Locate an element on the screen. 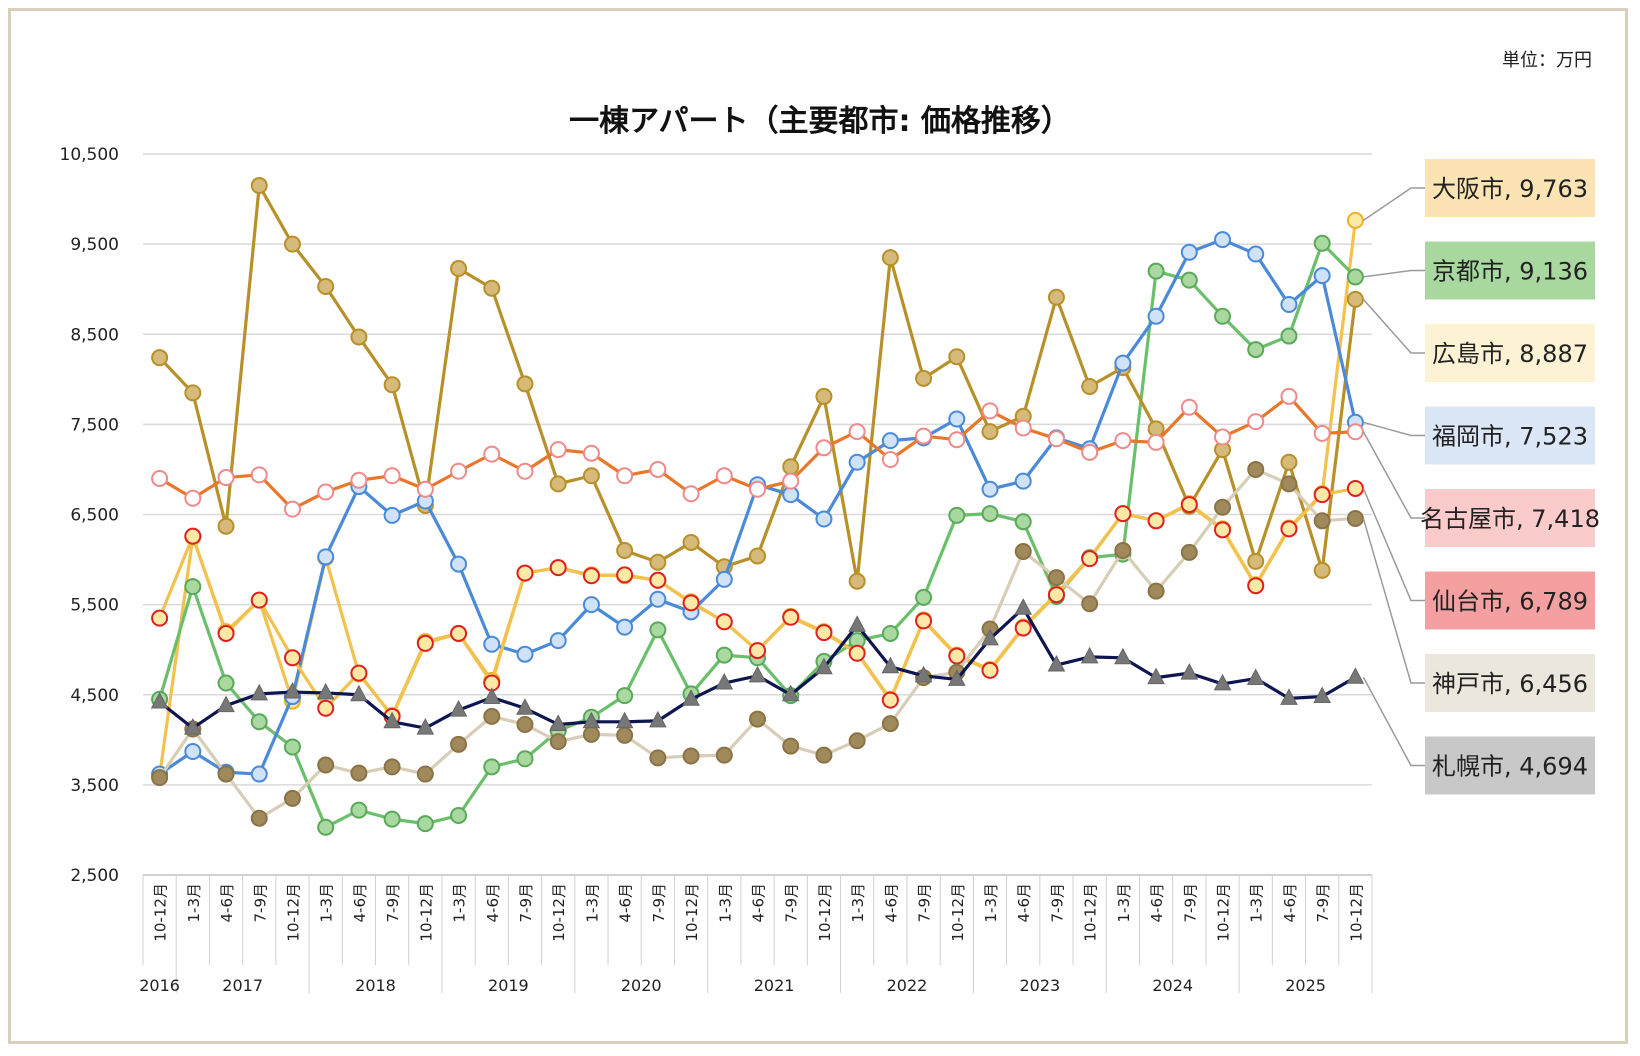 The image size is (1640, 1056). series-end-label: 大阪市, 9,763 is located at coordinates (1510, 189).